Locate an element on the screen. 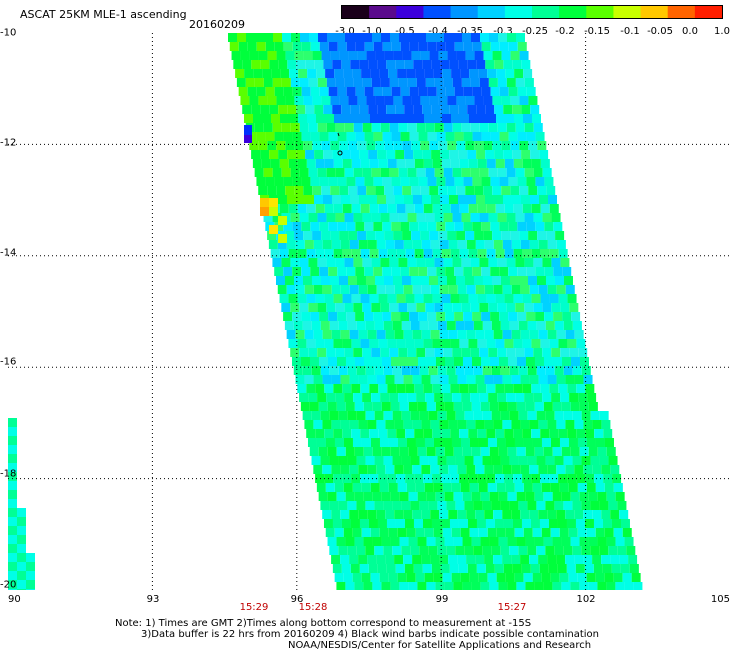  color-scale-label: 0.0 is located at coordinates (690, 31).